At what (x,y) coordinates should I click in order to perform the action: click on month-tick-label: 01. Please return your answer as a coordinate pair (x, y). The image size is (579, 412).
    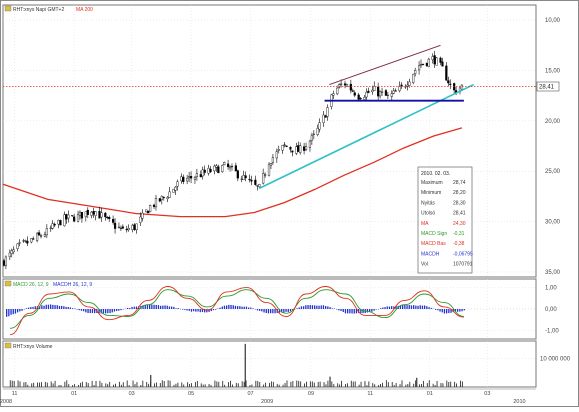
    Looking at the image, I should click on (430, 394).